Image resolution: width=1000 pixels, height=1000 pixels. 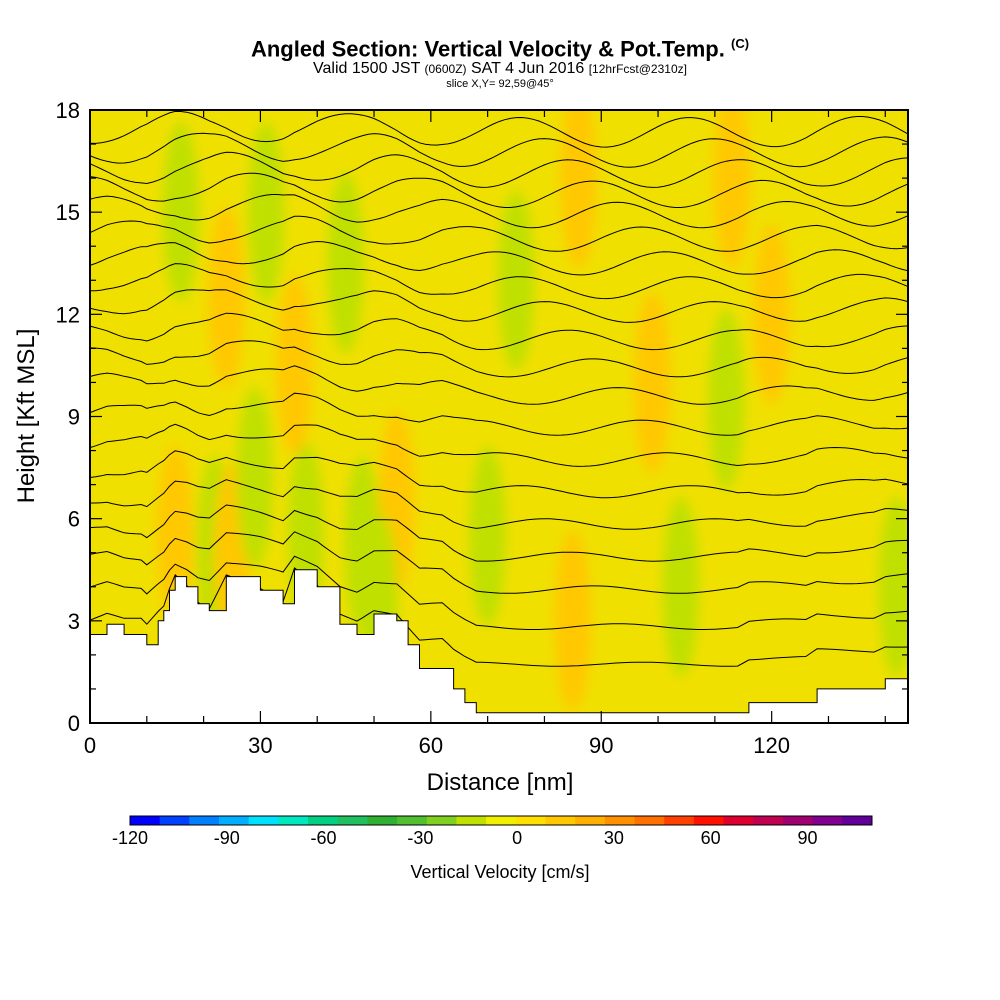 What do you see at coordinates (500, 782) in the screenshot?
I see `x-axis-label: Distance [nm]` at bounding box center [500, 782].